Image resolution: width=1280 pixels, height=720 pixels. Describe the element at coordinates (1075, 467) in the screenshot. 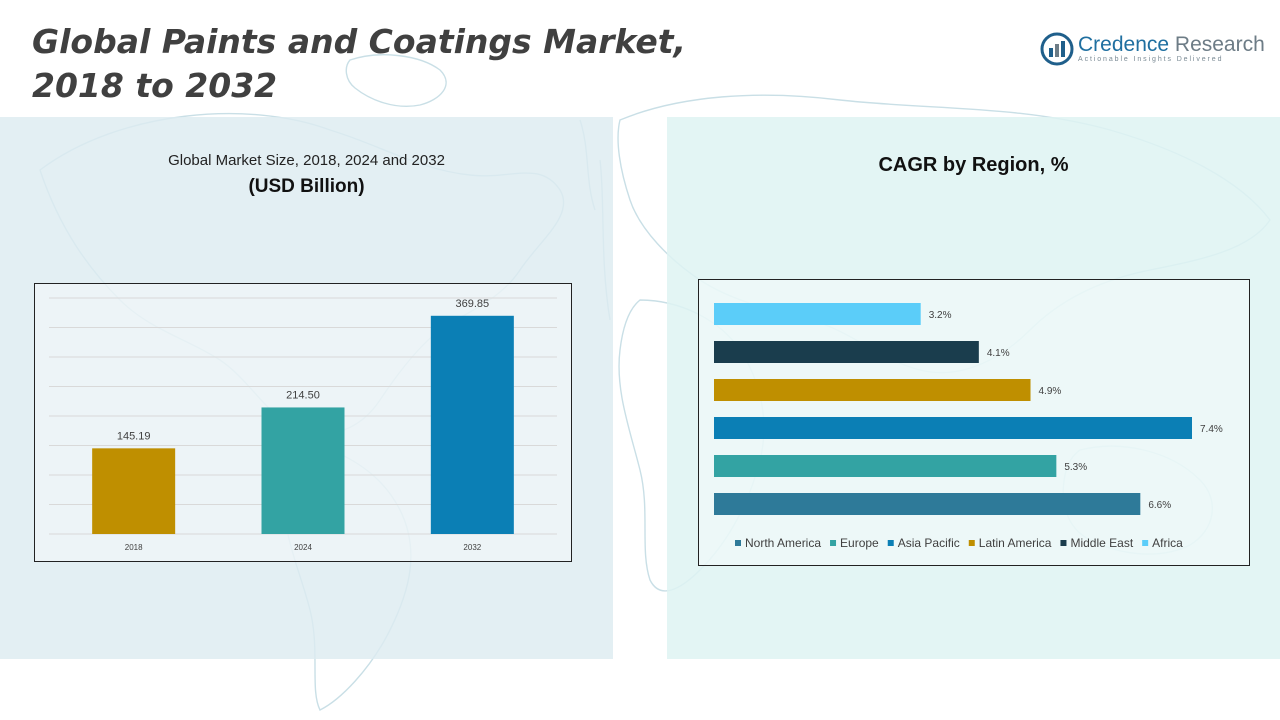

I see `cagr-value-label-europe: 5.3%` at that location.